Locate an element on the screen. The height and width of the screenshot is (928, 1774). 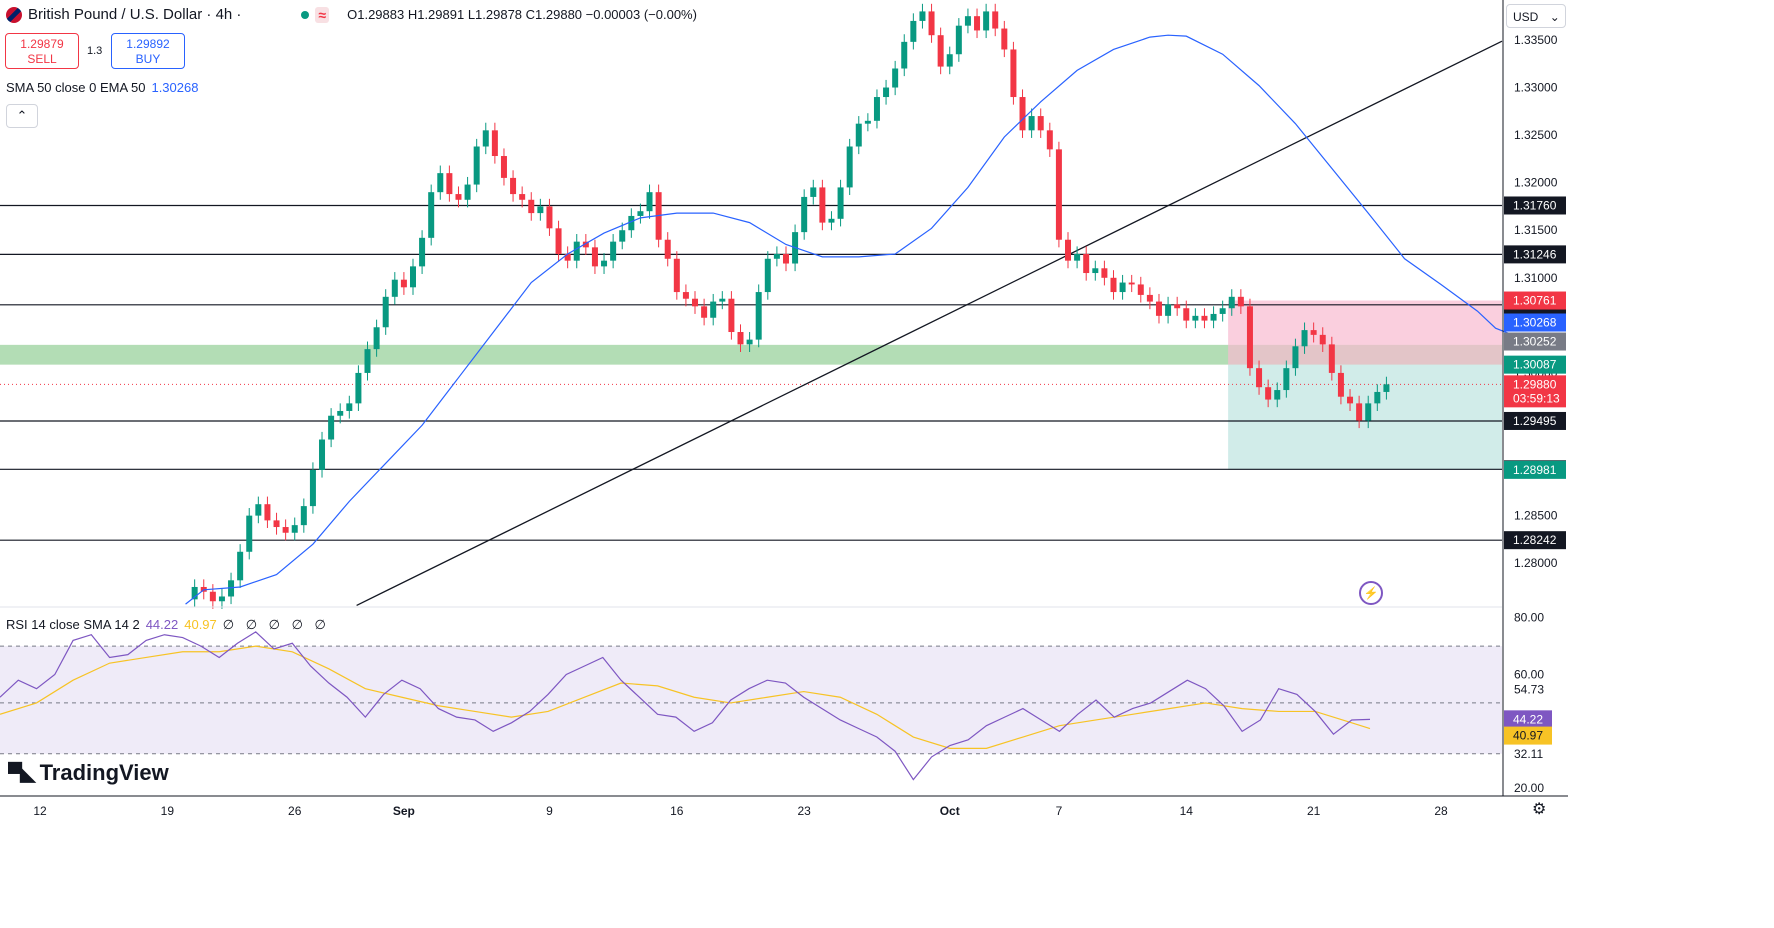
entry-tag-bg is located at coordinates (1535, 364).